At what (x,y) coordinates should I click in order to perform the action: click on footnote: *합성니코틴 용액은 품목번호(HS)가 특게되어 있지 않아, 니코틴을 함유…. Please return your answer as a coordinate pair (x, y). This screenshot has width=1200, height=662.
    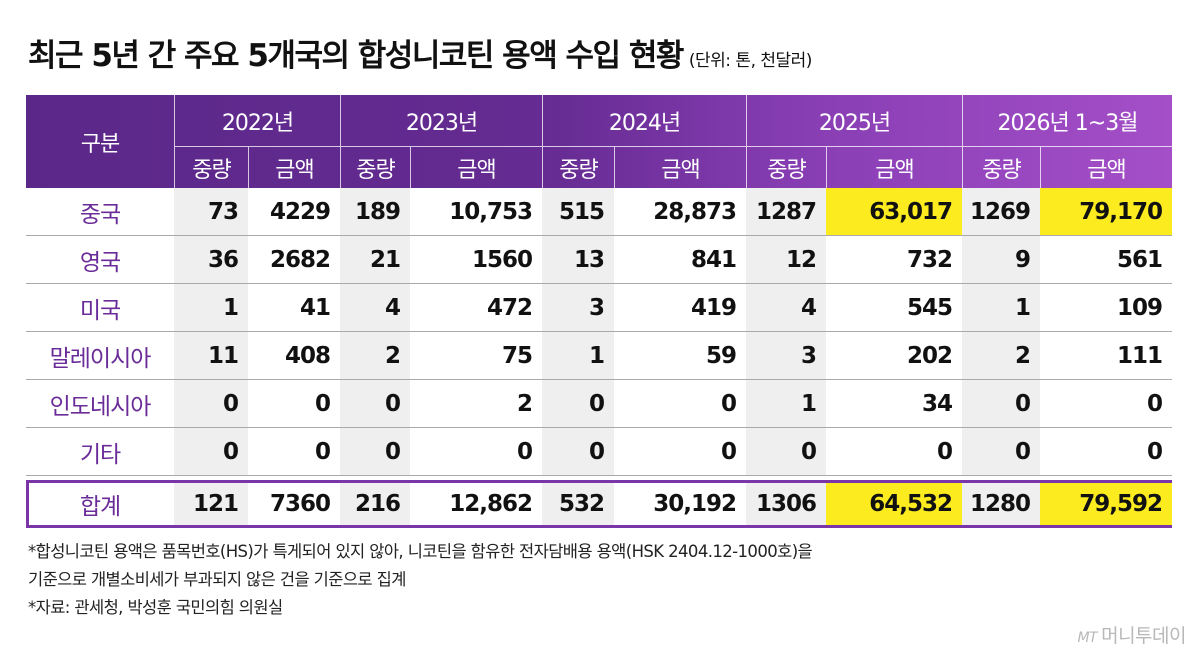
    Looking at the image, I should click on (420, 551).